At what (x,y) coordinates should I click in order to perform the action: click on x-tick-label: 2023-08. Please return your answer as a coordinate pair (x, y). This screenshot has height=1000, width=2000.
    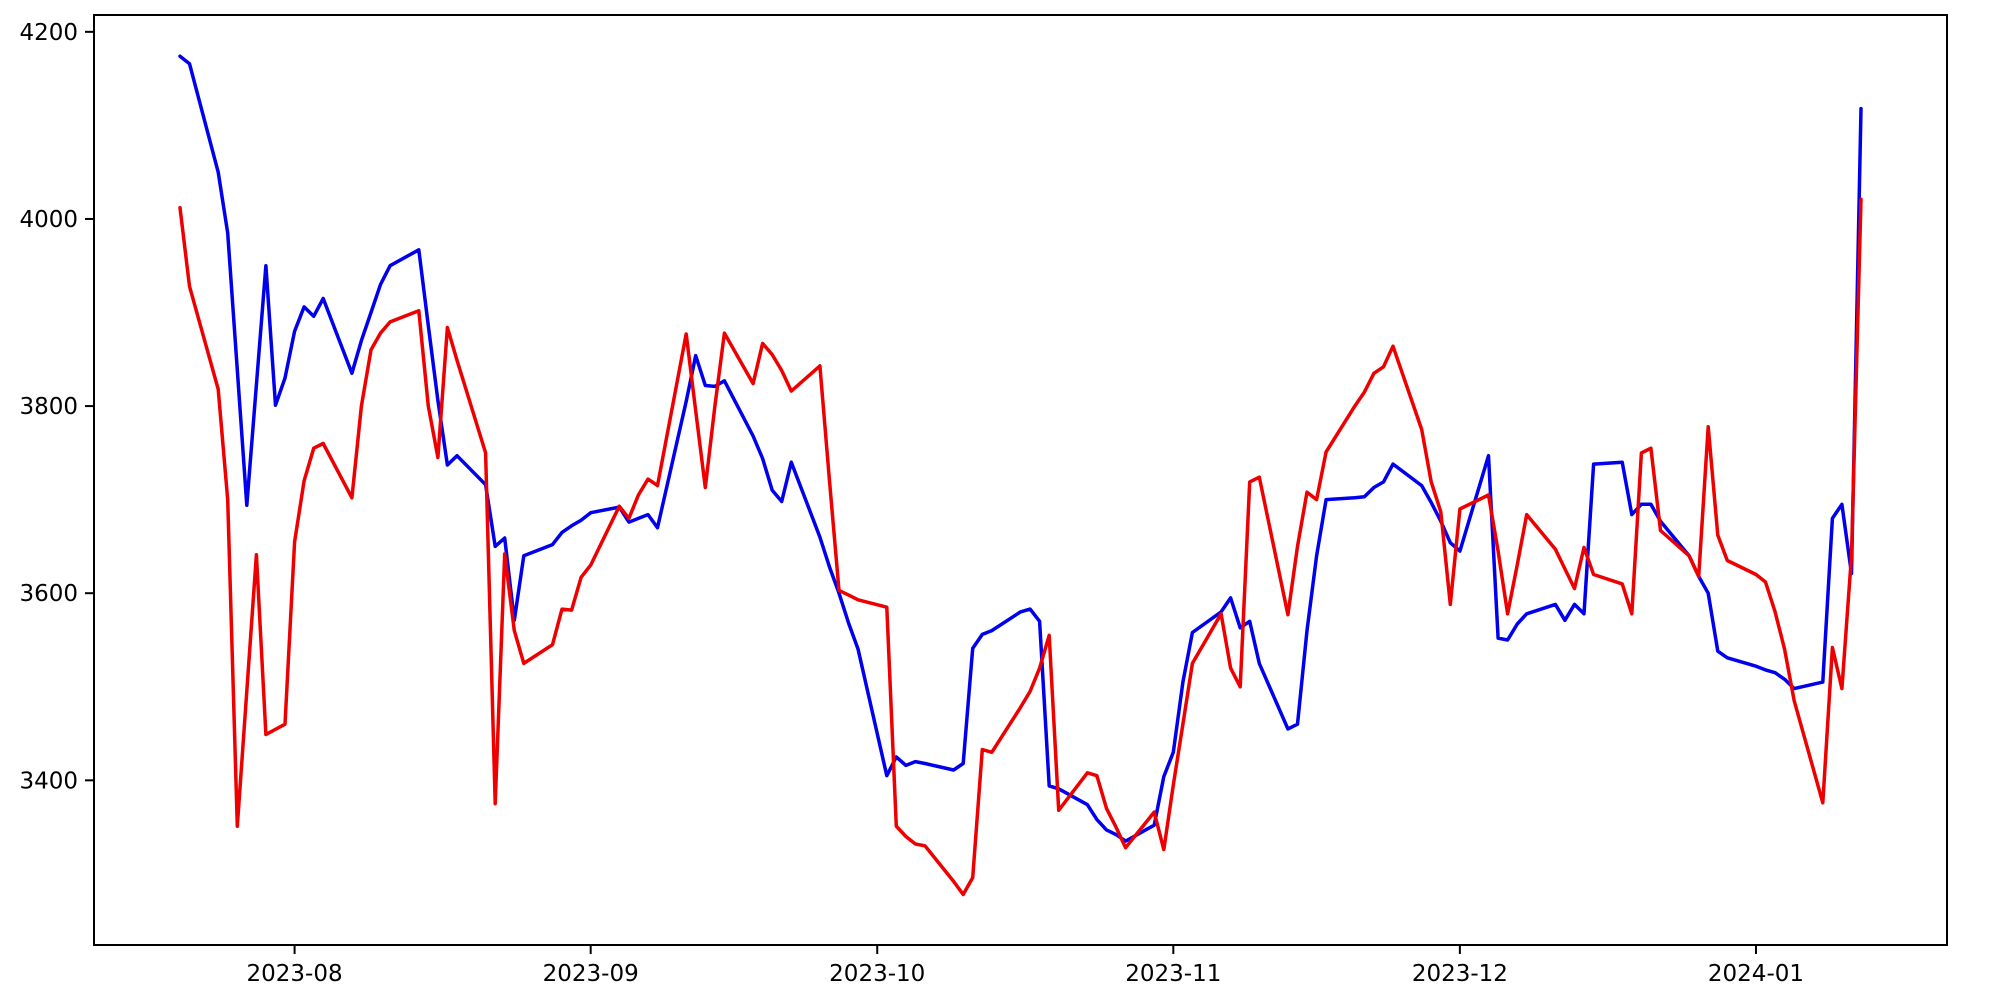
    Looking at the image, I should click on (295, 974).